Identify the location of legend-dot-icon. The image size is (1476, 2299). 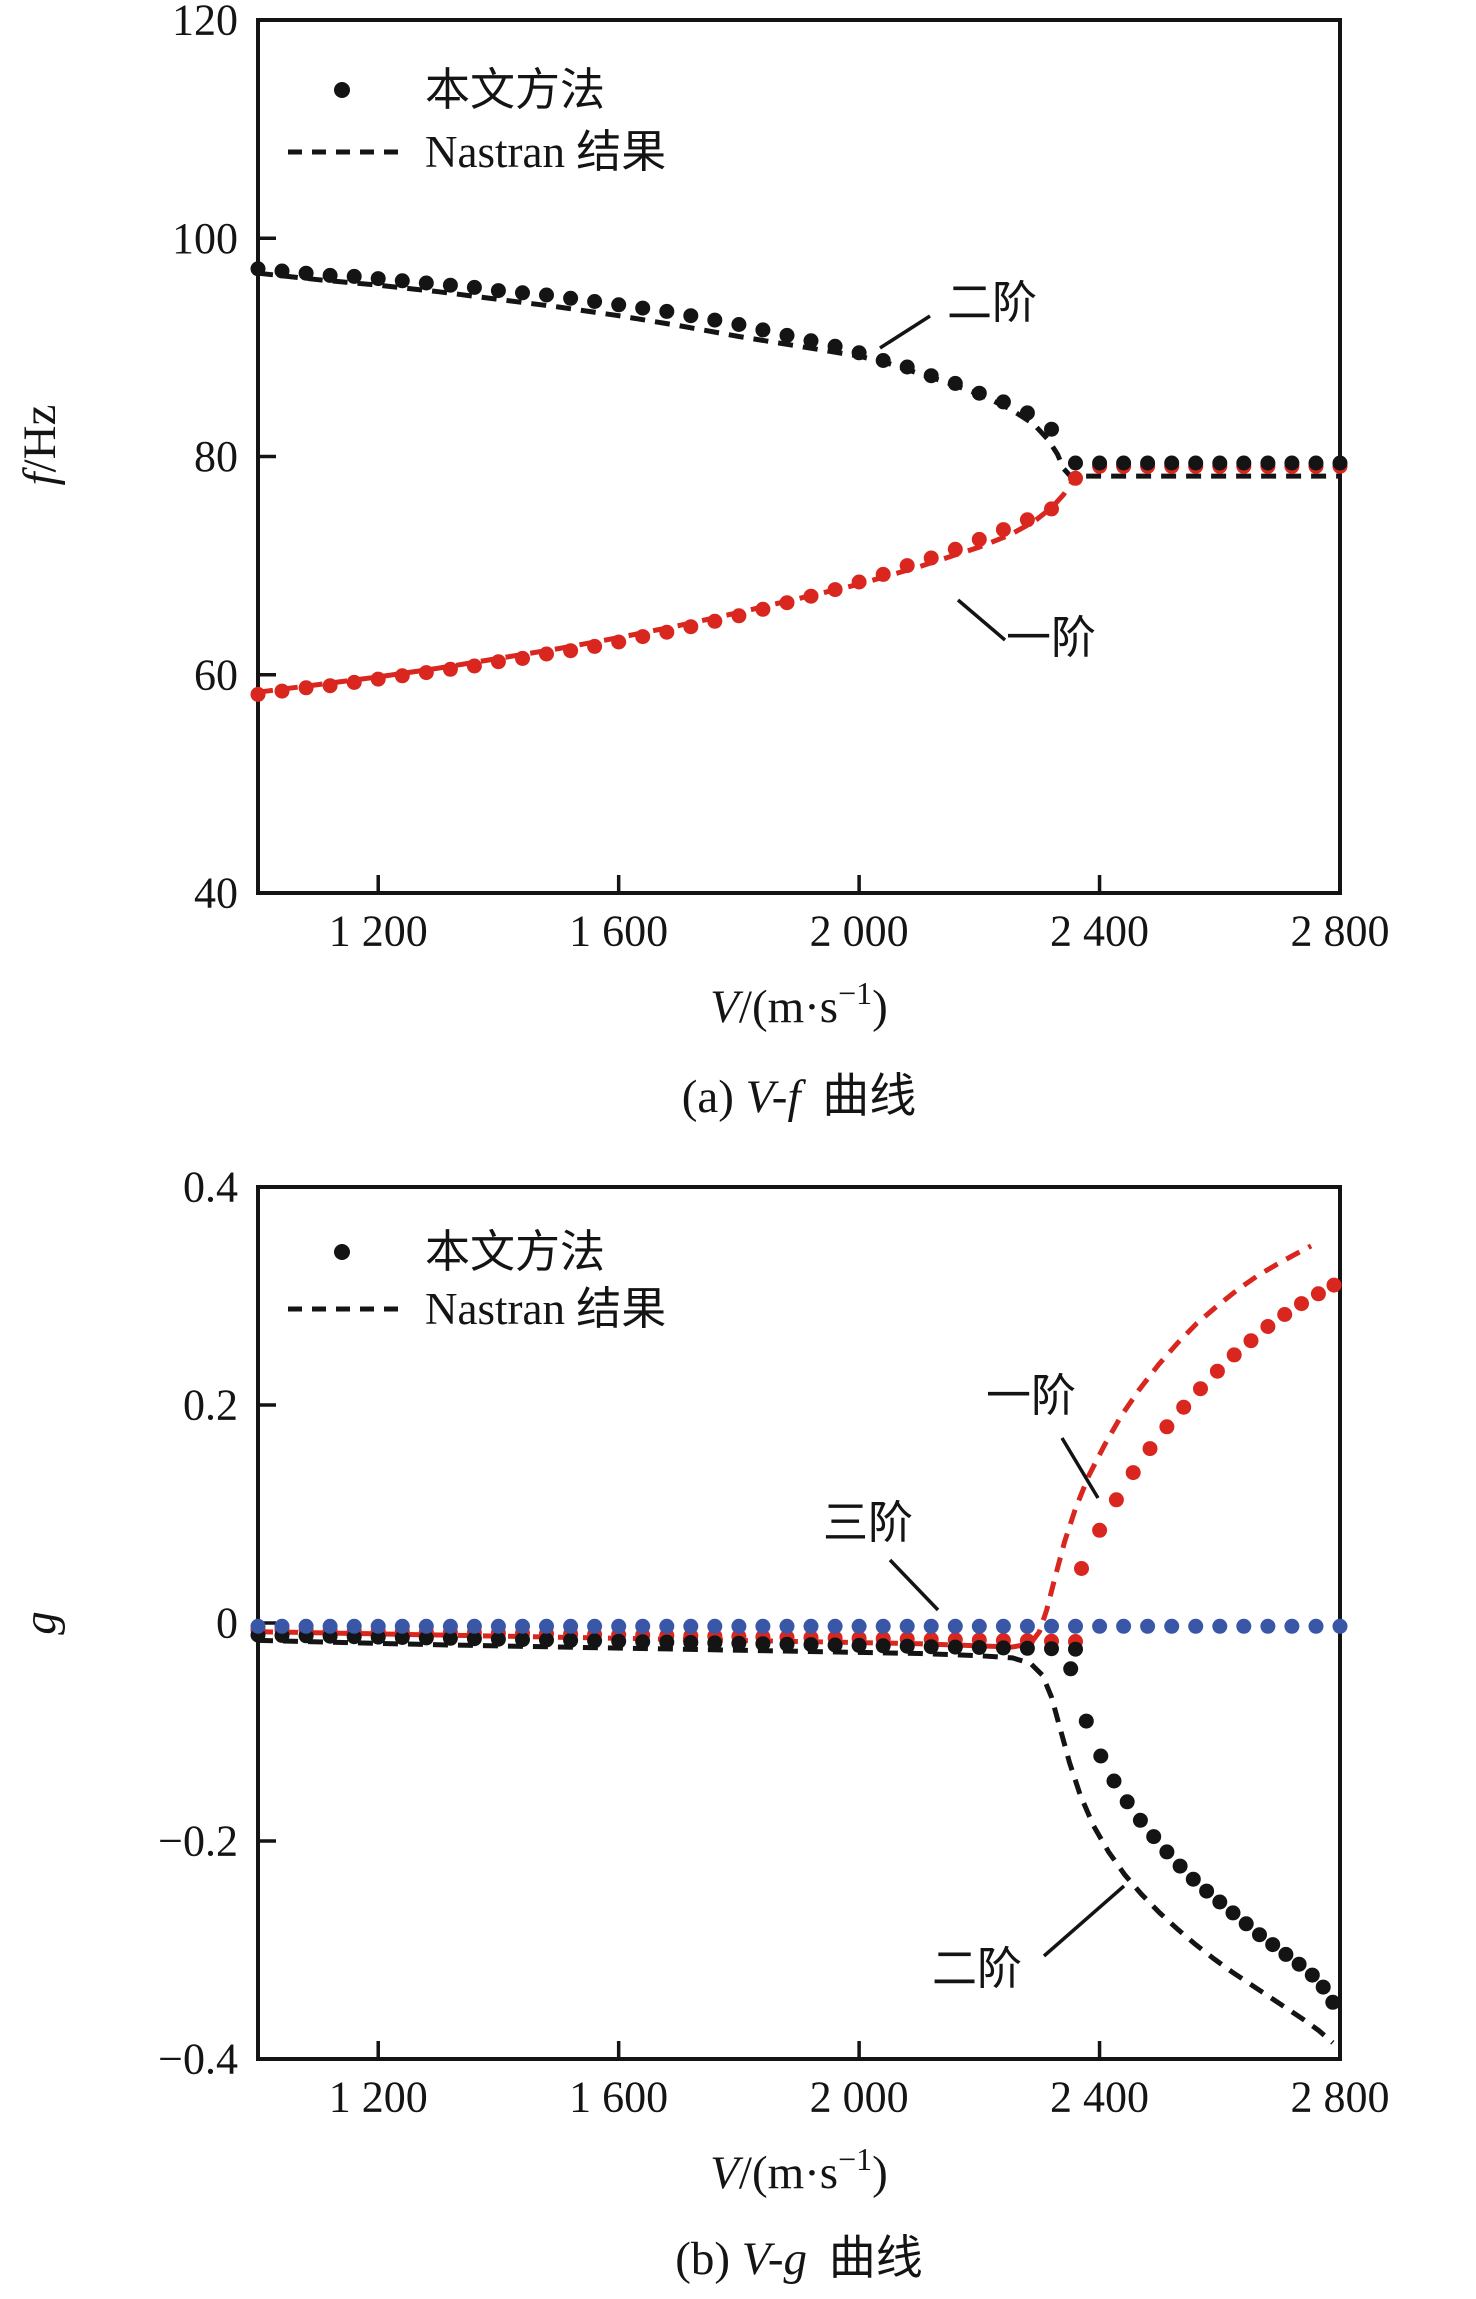
(342, 90).